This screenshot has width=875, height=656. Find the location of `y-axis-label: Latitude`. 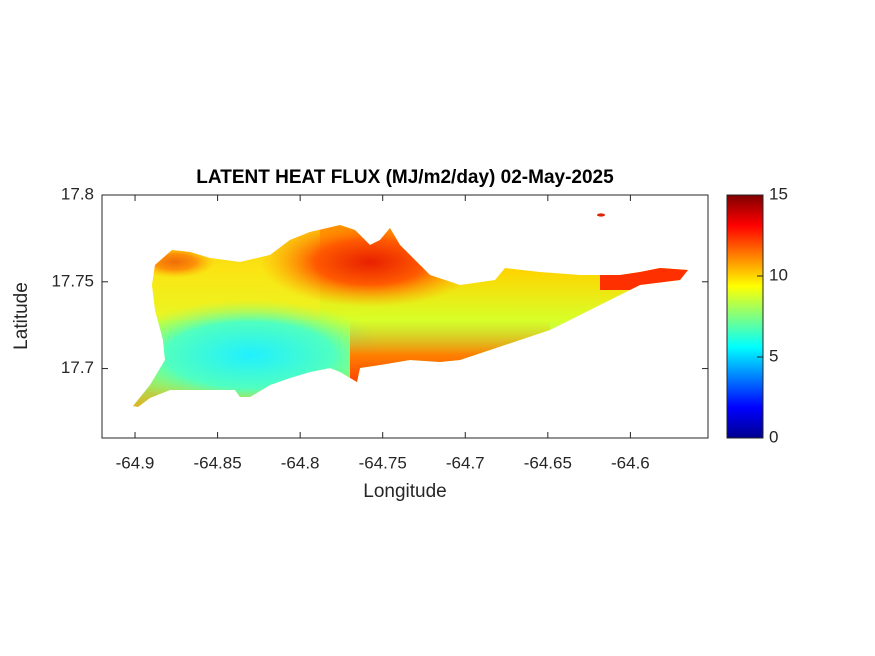

y-axis-label: Latitude is located at coordinates (21, 316).